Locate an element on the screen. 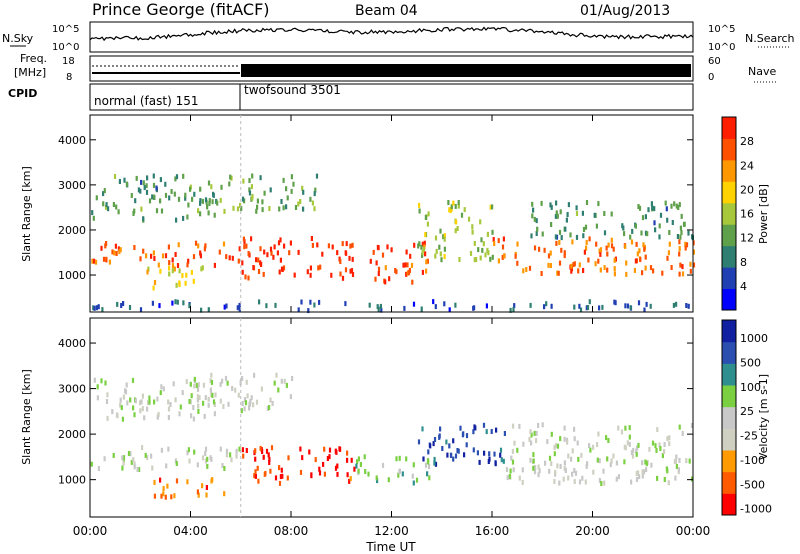 This screenshot has height=554, width=800. colorbar-swatch is located at coordinates (729, 170).